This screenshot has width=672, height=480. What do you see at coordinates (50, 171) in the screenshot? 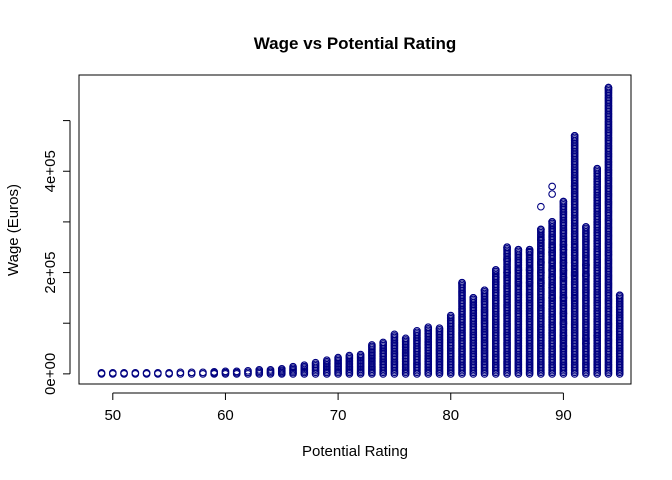
I see `y-tick-label: 4e+05` at bounding box center [50, 171].